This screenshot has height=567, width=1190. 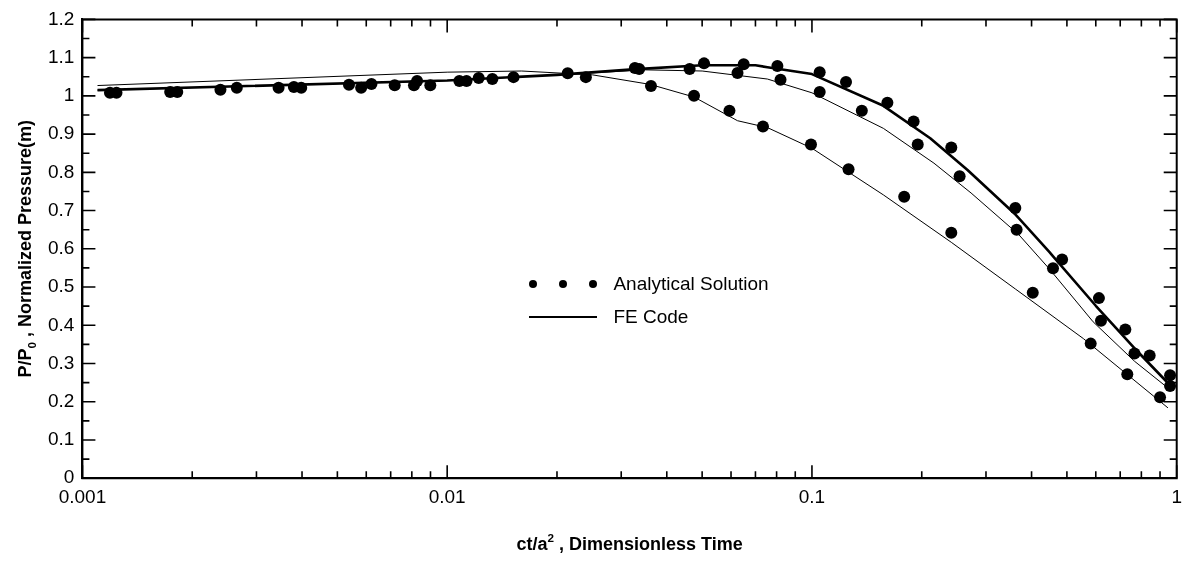 What do you see at coordinates (61, 18) in the screenshot?
I see `y-tick-label: 1.2` at bounding box center [61, 18].